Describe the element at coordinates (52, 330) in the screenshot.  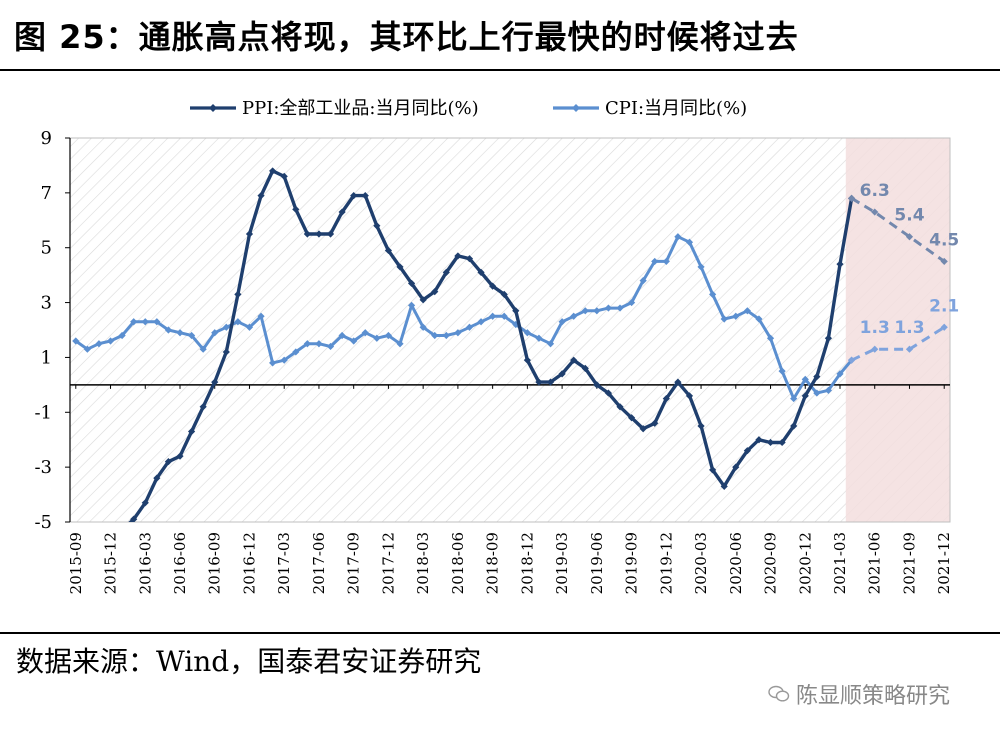
I see `y-axis: -5 -3 -1 1 3 5 7 9` at that location.